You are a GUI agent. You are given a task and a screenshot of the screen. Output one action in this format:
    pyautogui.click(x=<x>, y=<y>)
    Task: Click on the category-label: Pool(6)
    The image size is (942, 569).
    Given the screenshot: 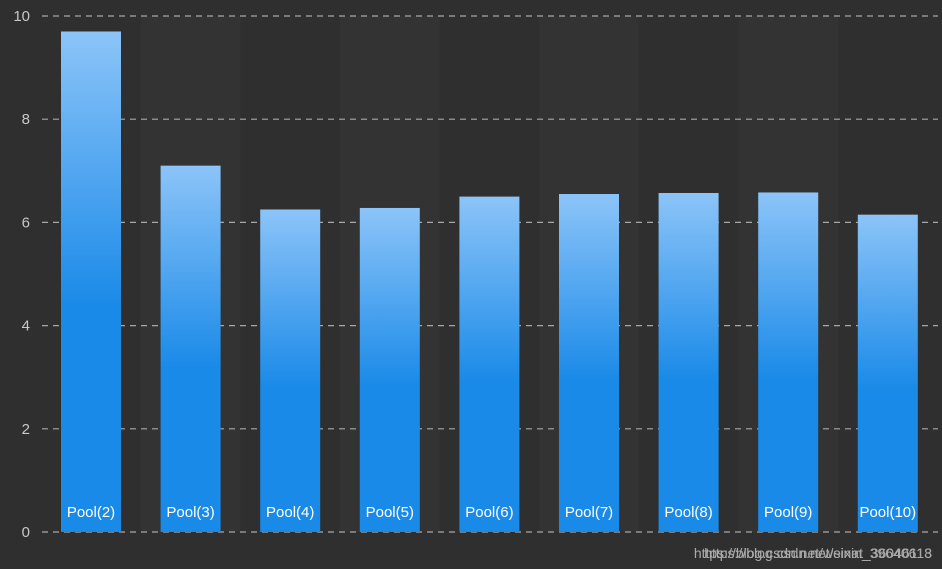 What is the action you would take?
    pyautogui.click(x=489, y=512)
    